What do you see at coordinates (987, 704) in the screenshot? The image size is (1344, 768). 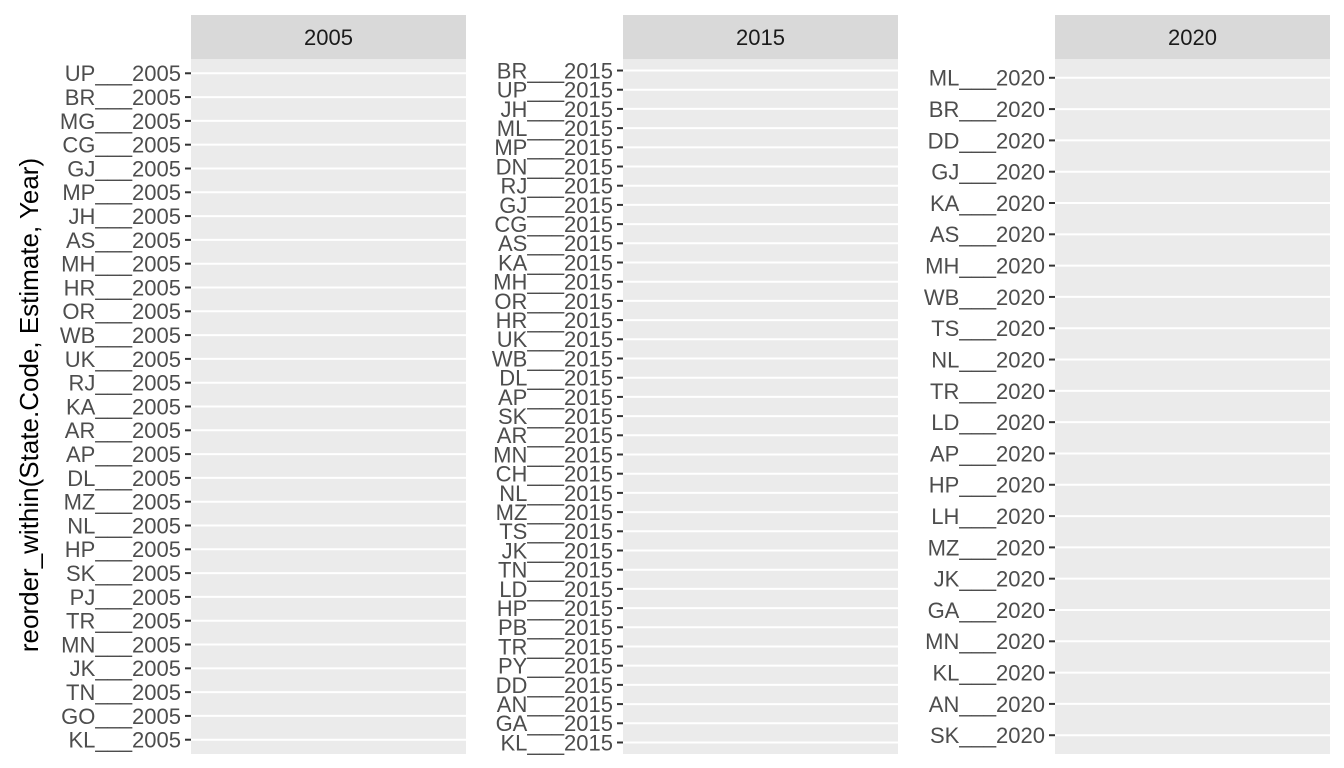 I see `y-tick-label: AN___2020` at bounding box center [987, 704].